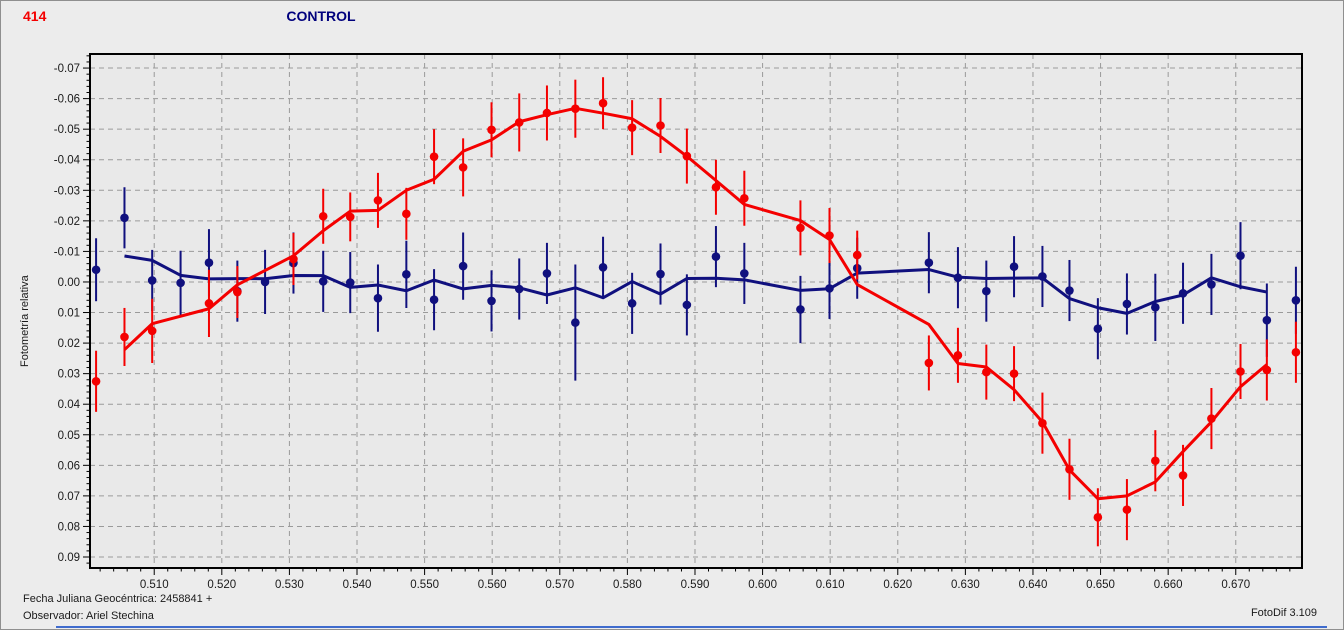 This screenshot has width=1344, height=630. Describe the element at coordinates (67, 69) in the screenshot. I see `svg-text: -0.07` at that location.